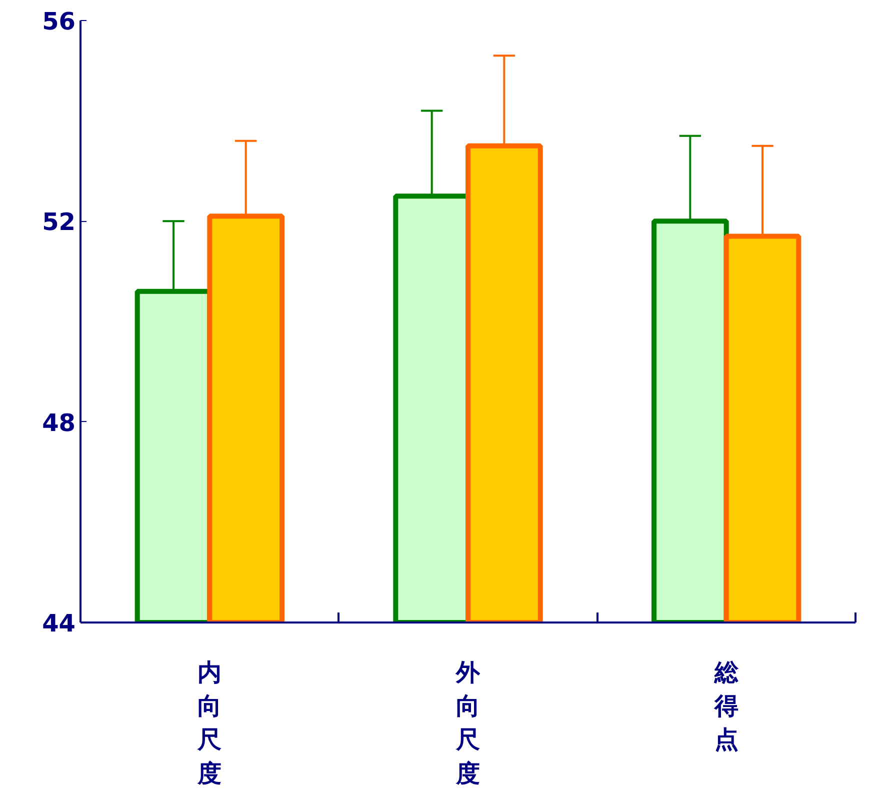 The image size is (888, 796). What do you see at coordinates (209, 723) in the screenshot?
I see `x-tick-label: 内向尺度` at bounding box center [209, 723].